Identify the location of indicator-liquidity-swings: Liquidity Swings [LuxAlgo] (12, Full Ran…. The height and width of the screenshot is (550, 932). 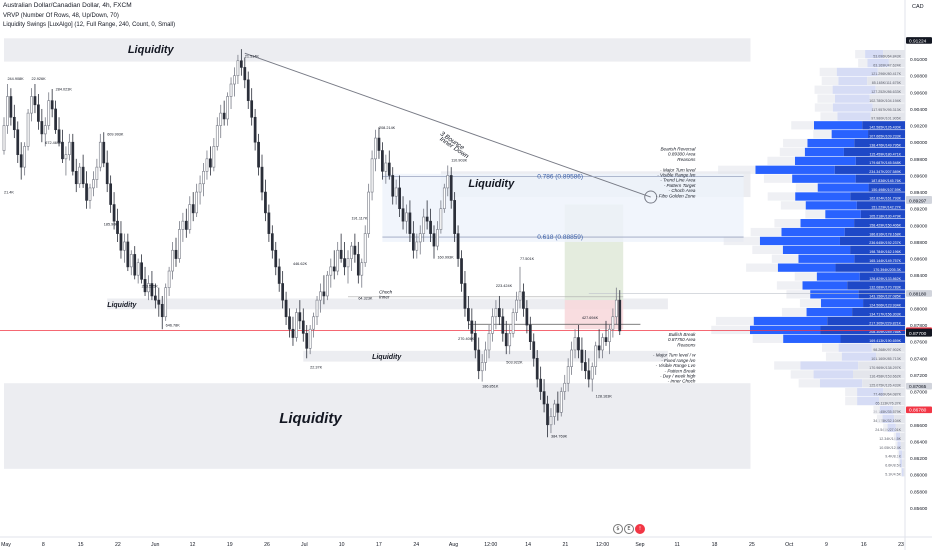
(89, 25).